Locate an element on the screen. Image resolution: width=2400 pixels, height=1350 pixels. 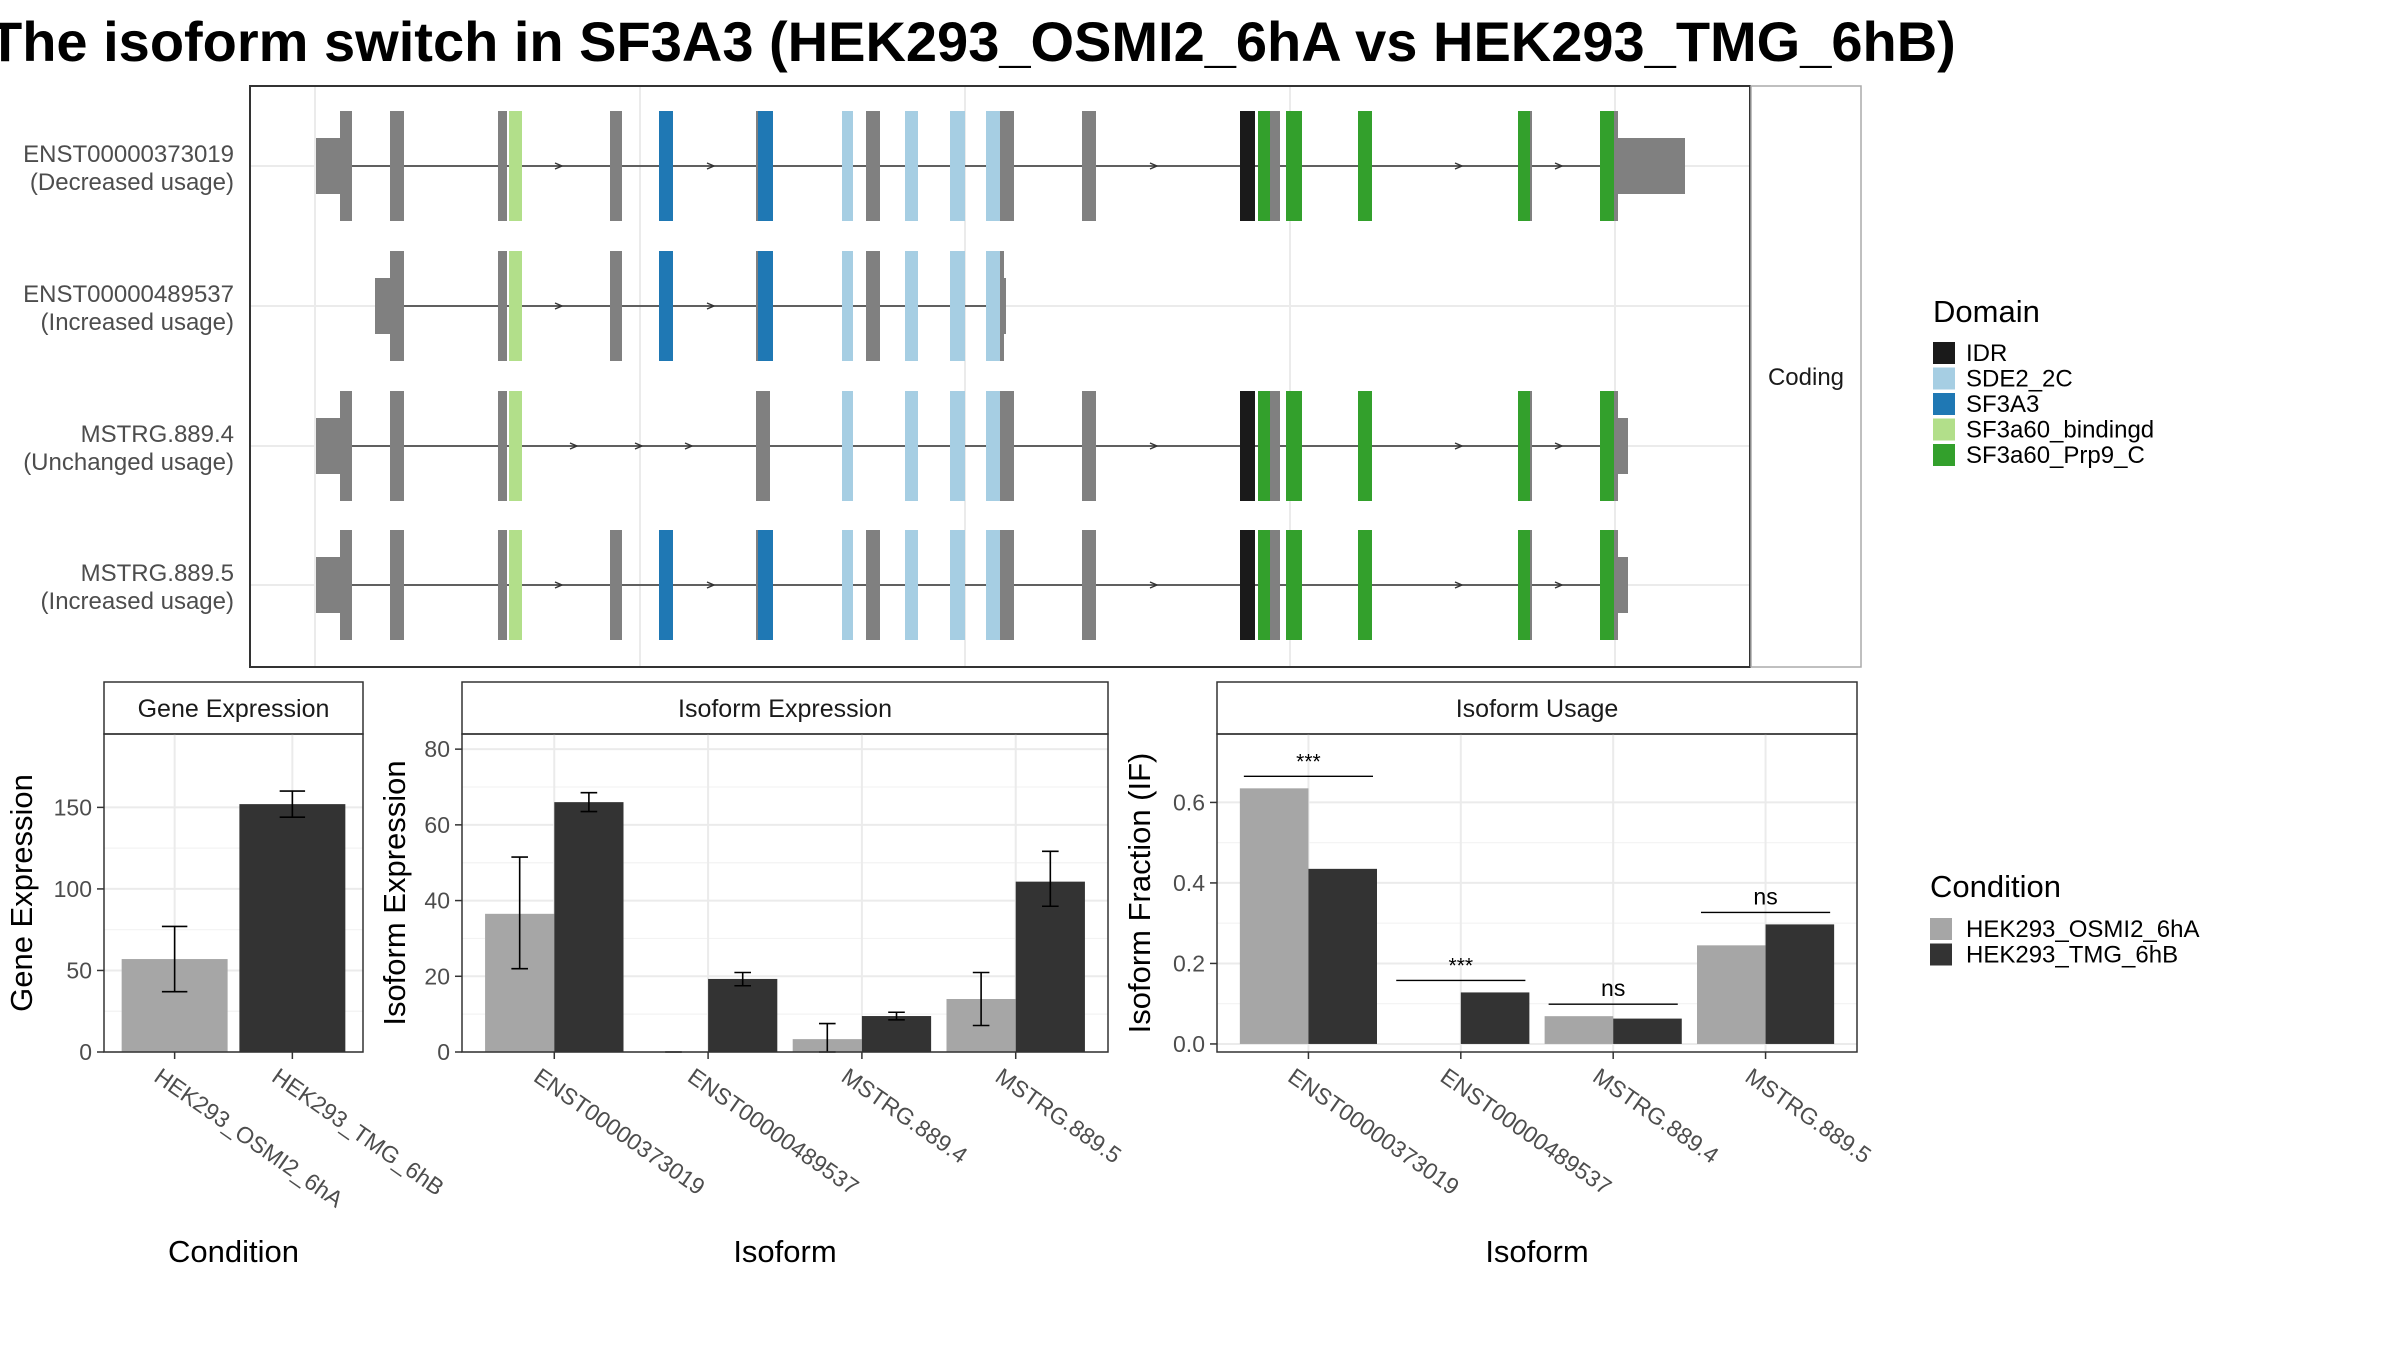
y-tick-label: 150 is located at coordinates (73, 807).